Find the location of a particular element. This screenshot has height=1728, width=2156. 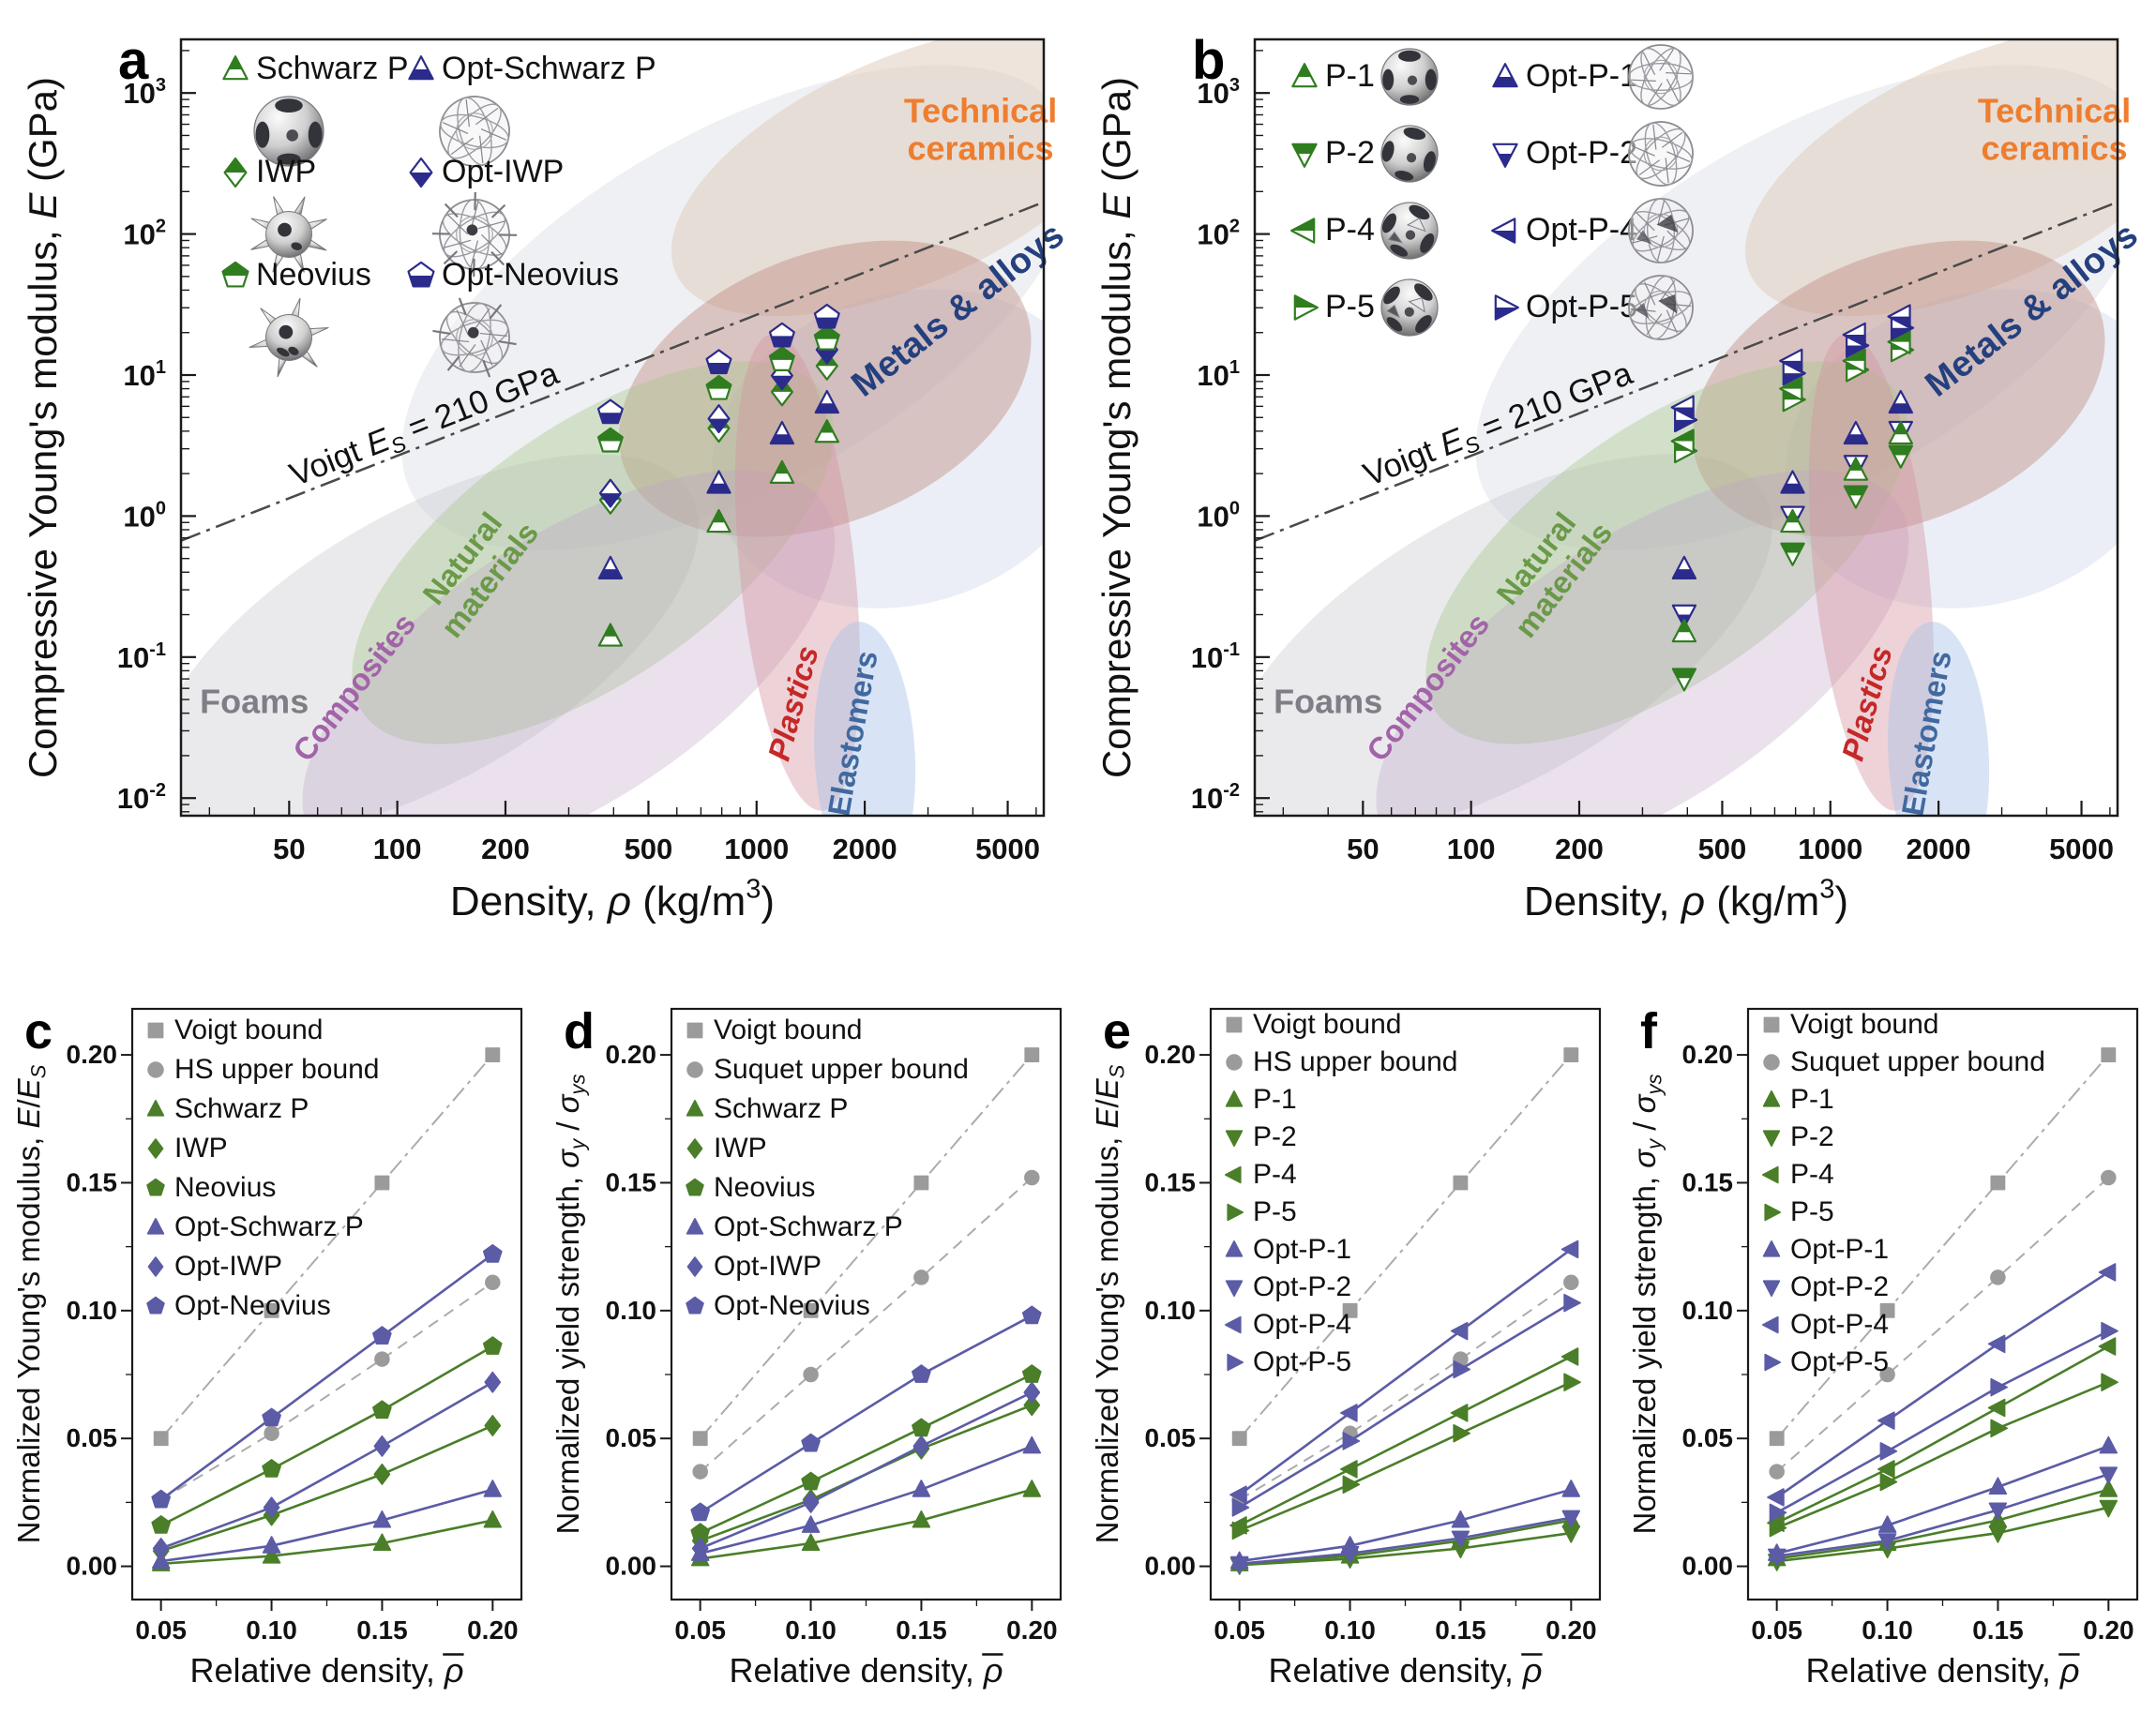

legend-label: Opt-Schwarz P is located at coordinates (808, 1226).